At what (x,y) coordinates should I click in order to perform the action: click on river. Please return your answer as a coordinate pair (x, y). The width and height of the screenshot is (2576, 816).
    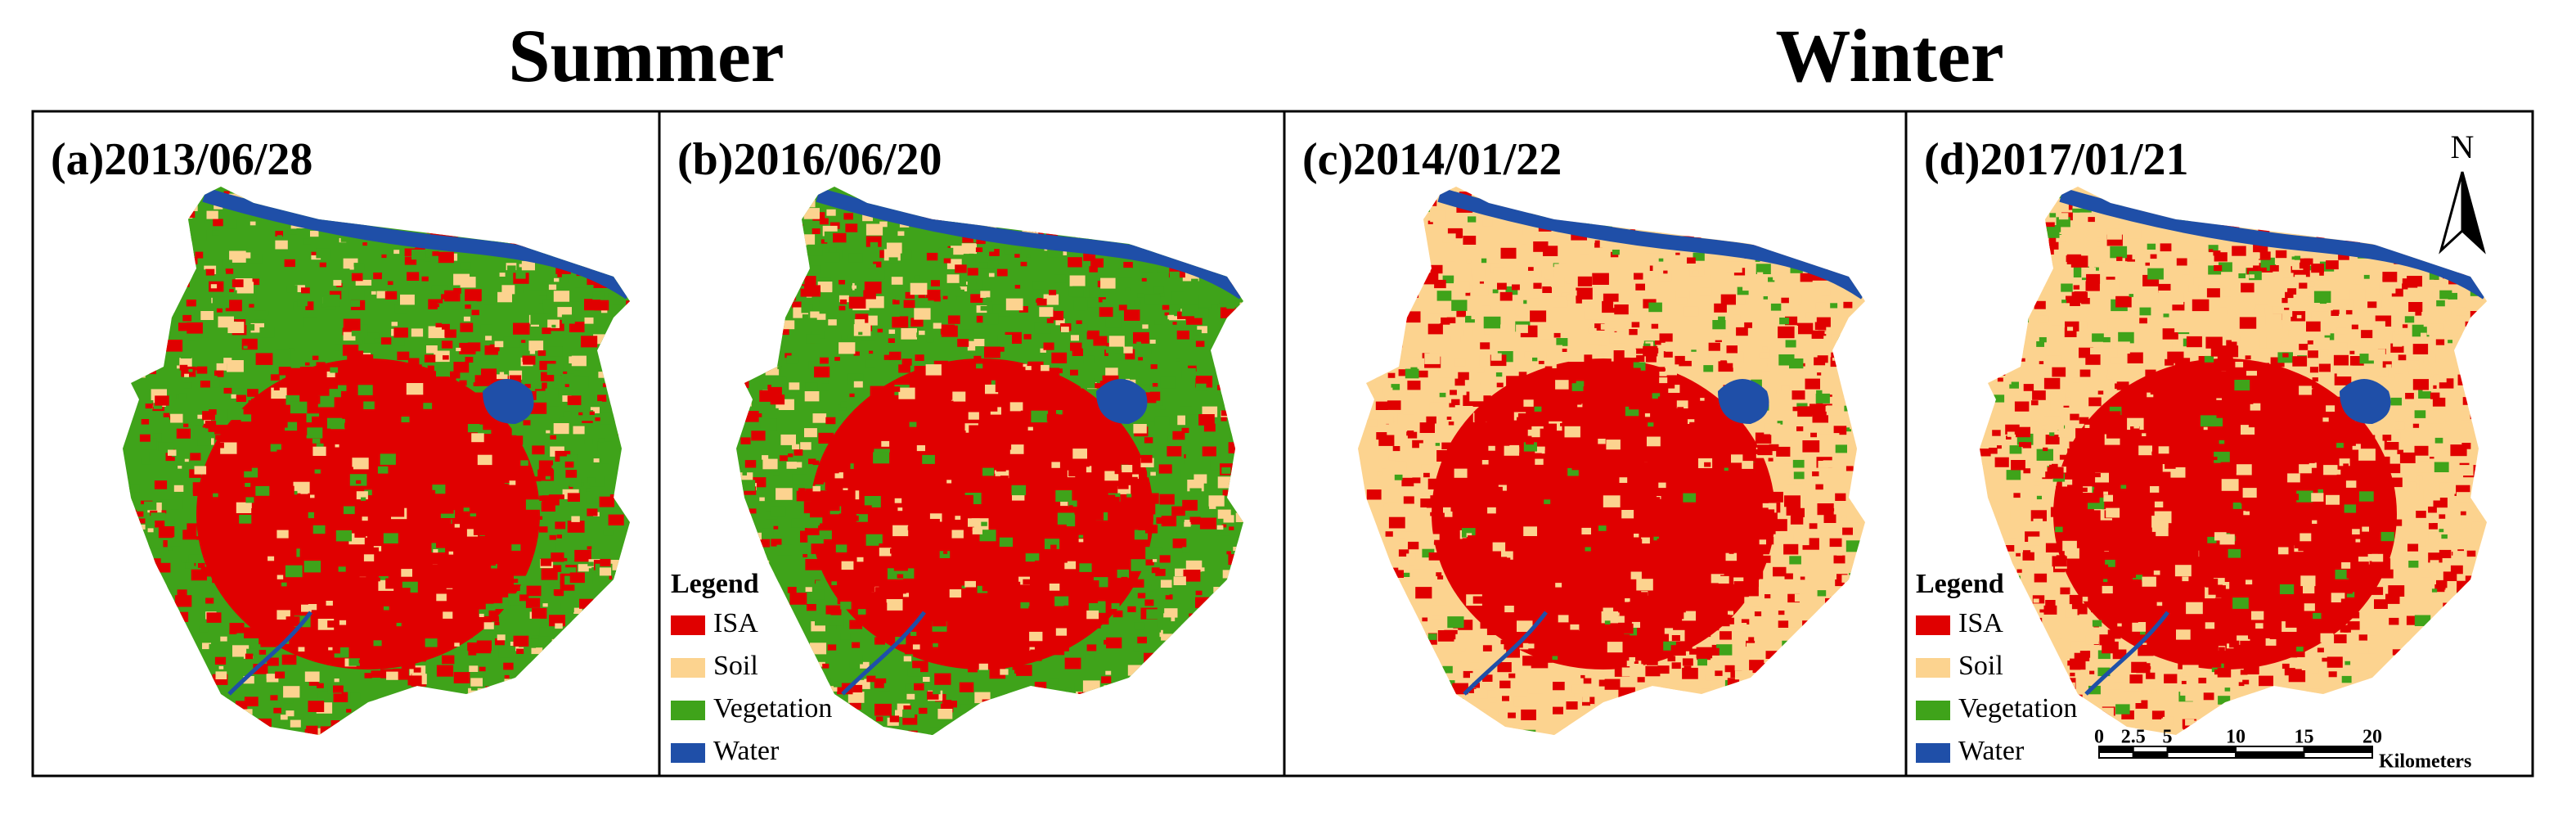
    Looking at the image, I should click on (416, 243).